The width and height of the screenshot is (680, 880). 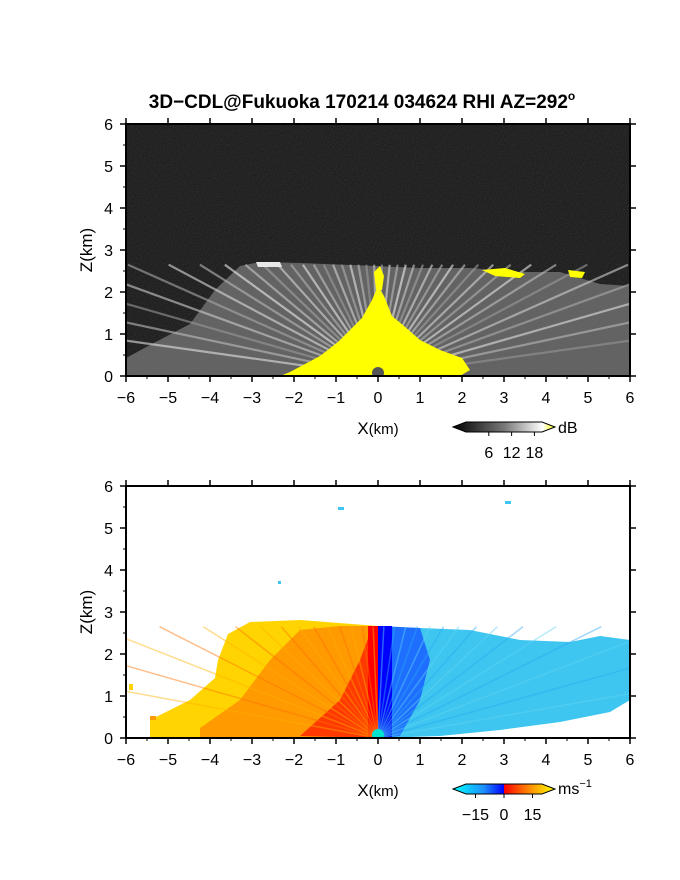 What do you see at coordinates (533, 815) in the screenshot?
I see `velocity-colorbar-tick-label: 15` at bounding box center [533, 815].